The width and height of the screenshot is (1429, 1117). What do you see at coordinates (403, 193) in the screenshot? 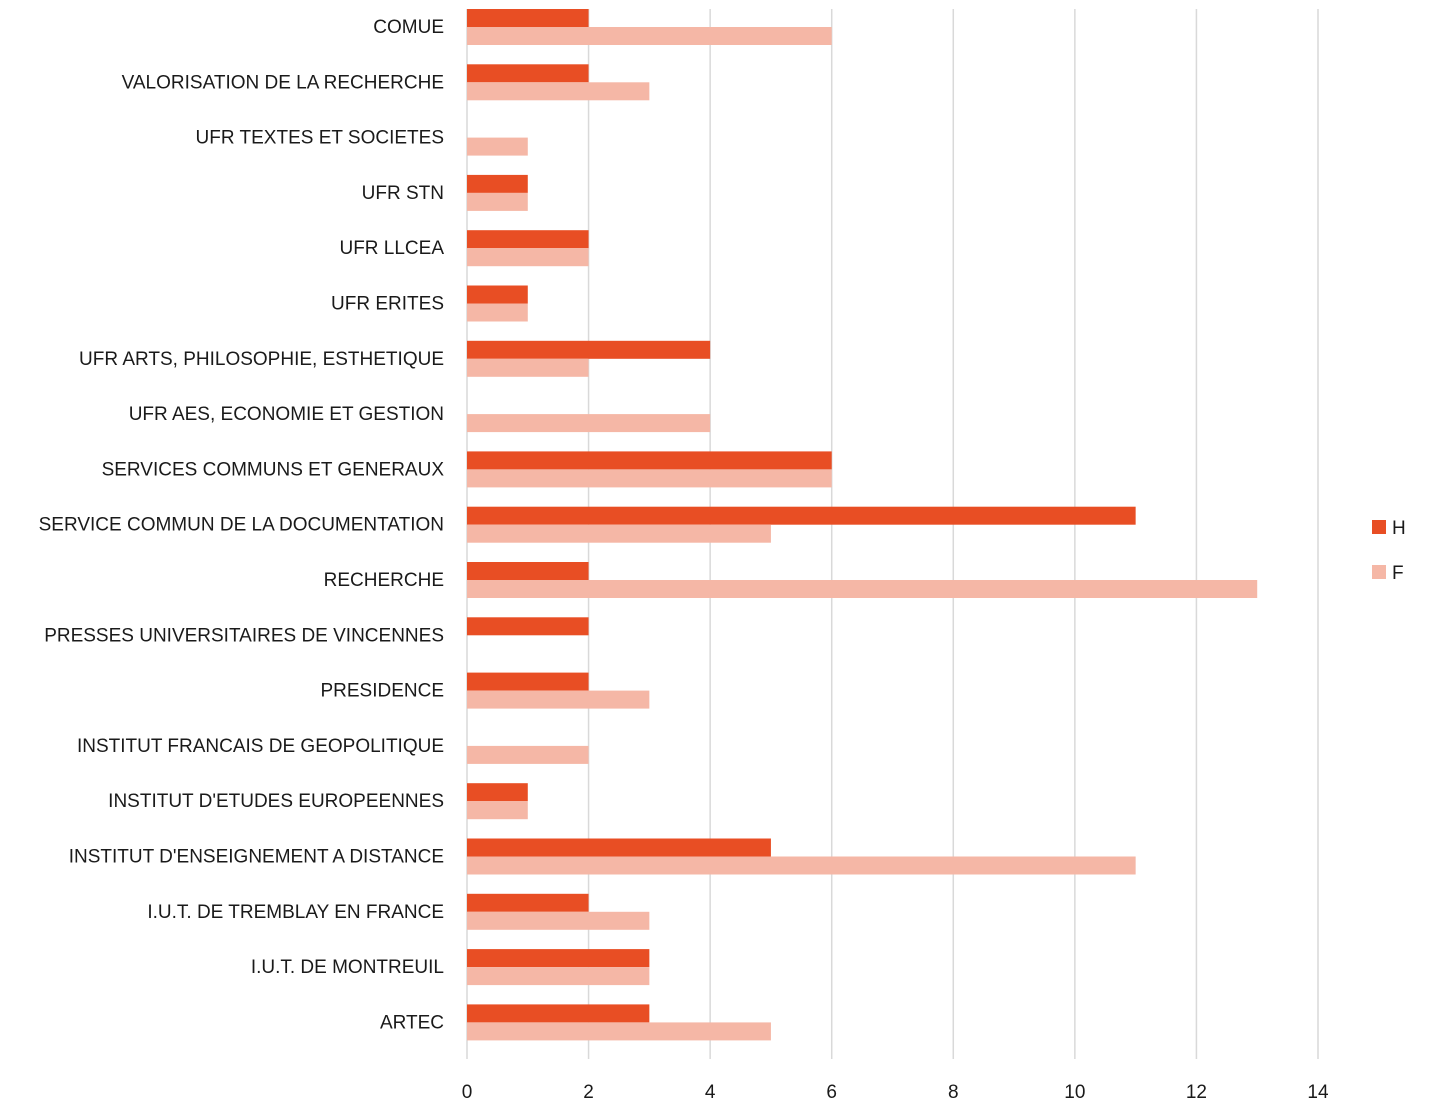
I see `category-label: UFR STN` at bounding box center [403, 193].